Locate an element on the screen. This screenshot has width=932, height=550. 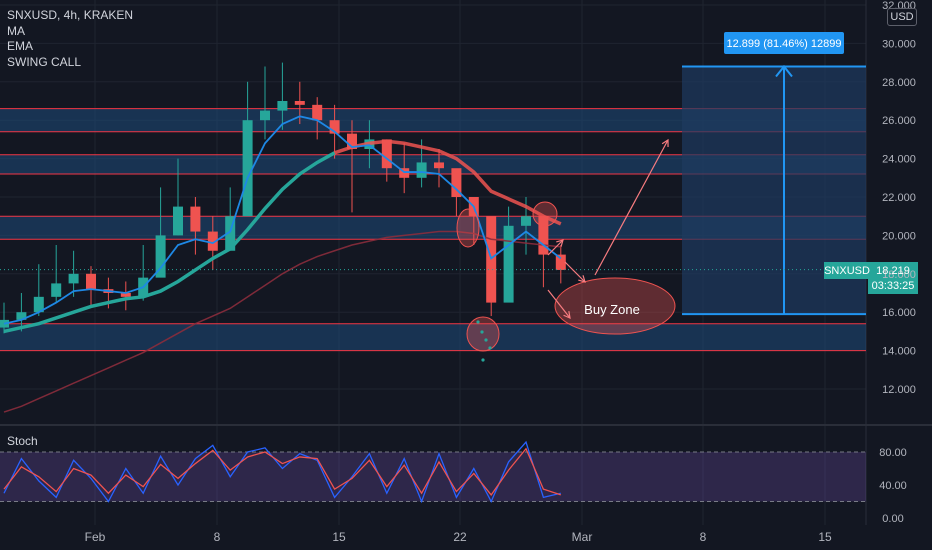
currency-button: USD is located at coordinates (902, 17).